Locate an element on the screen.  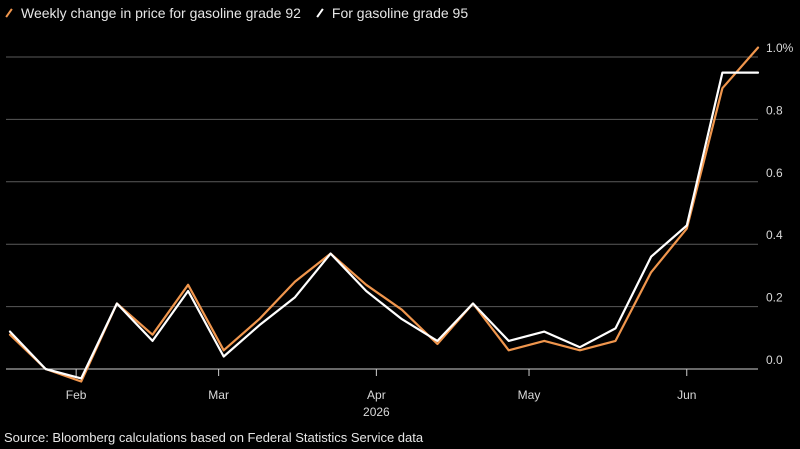
y-tick-label-5: 1.0% is located at coordinates (780, 48).